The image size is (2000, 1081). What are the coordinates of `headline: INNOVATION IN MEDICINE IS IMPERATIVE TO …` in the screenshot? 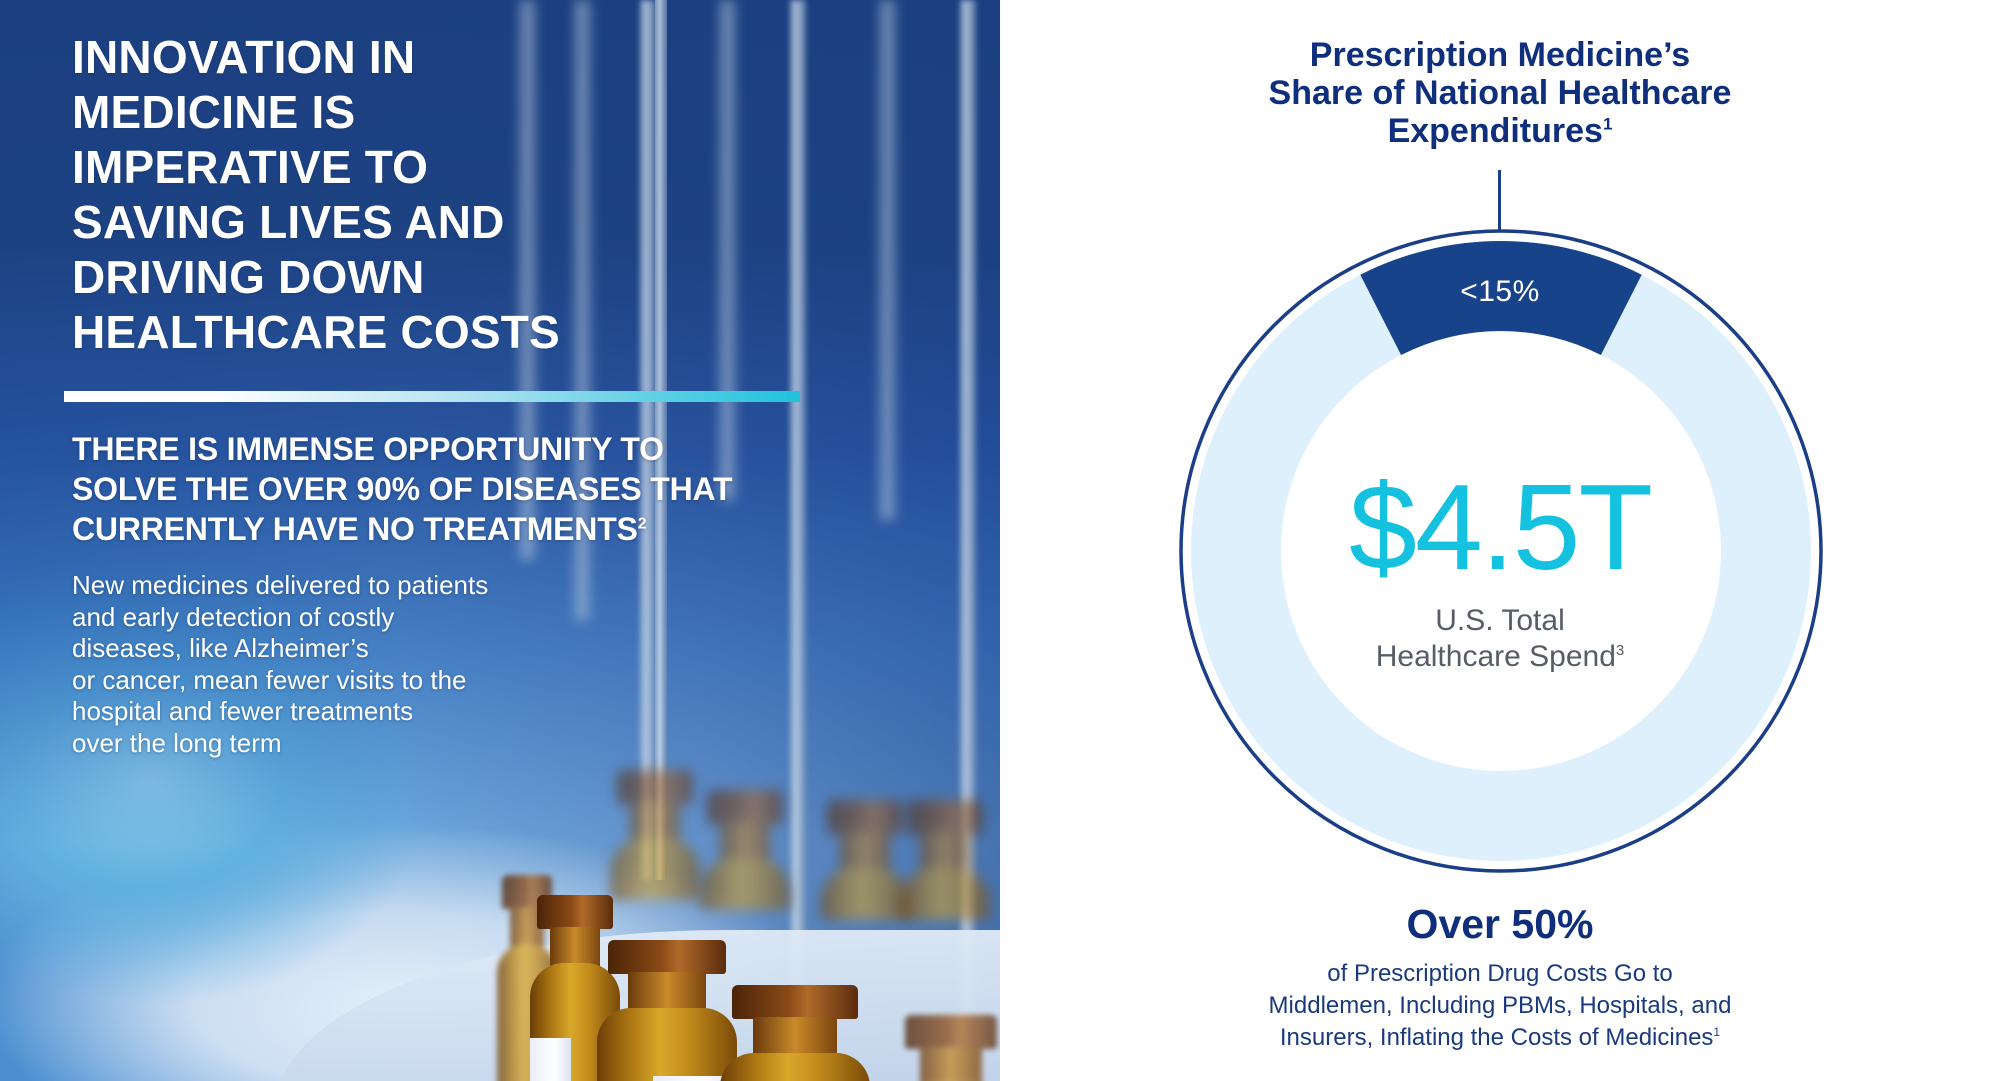 It's located at (382, 195).